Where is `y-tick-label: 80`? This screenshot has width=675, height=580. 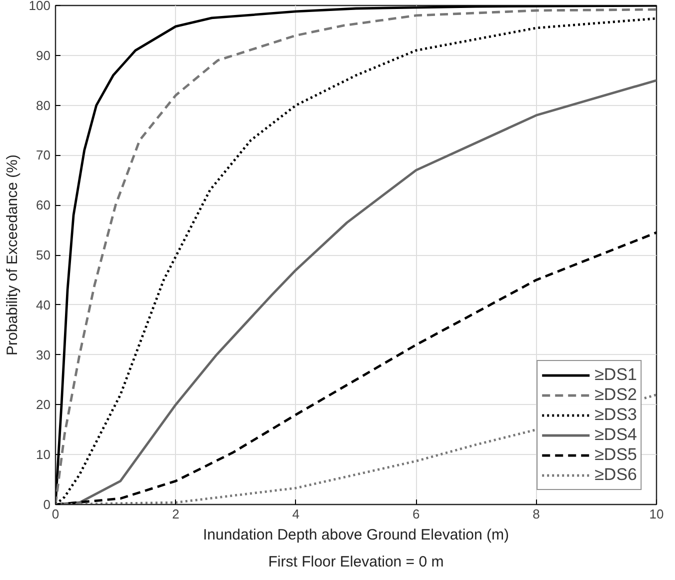 y-tick-label: 80 is located at coordinates (43, 105).